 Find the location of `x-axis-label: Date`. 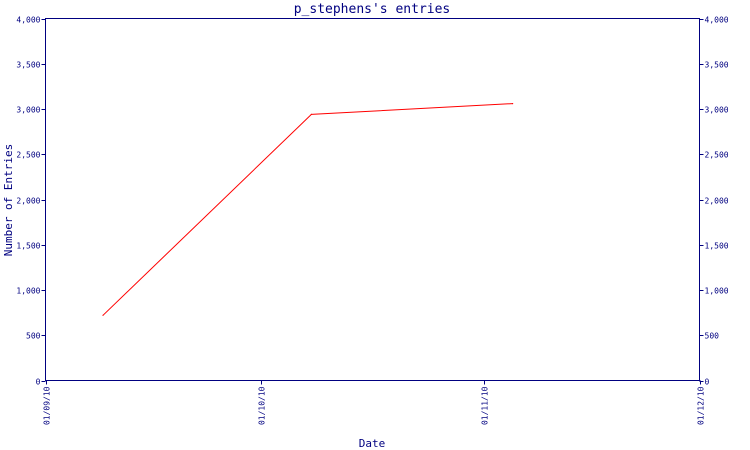

x-axis-label: Date is located at coordinates (372, 443).